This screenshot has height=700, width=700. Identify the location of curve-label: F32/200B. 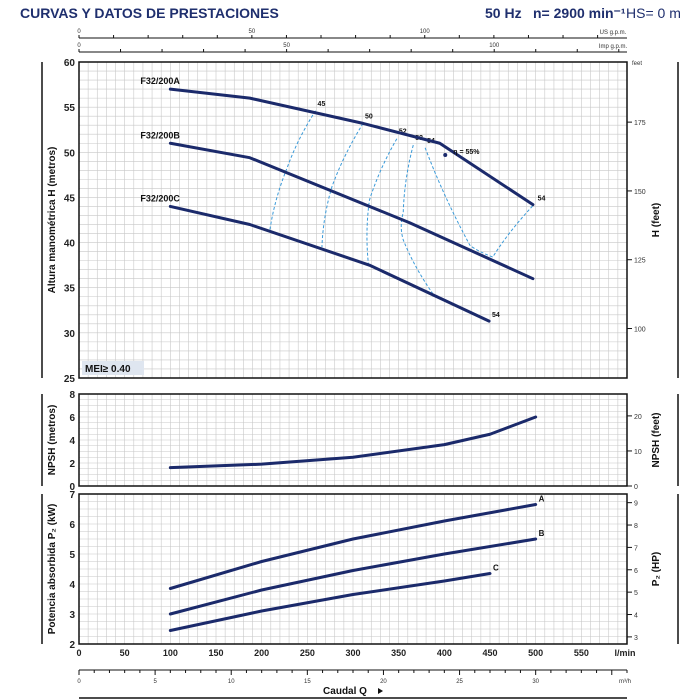
(160, 135).